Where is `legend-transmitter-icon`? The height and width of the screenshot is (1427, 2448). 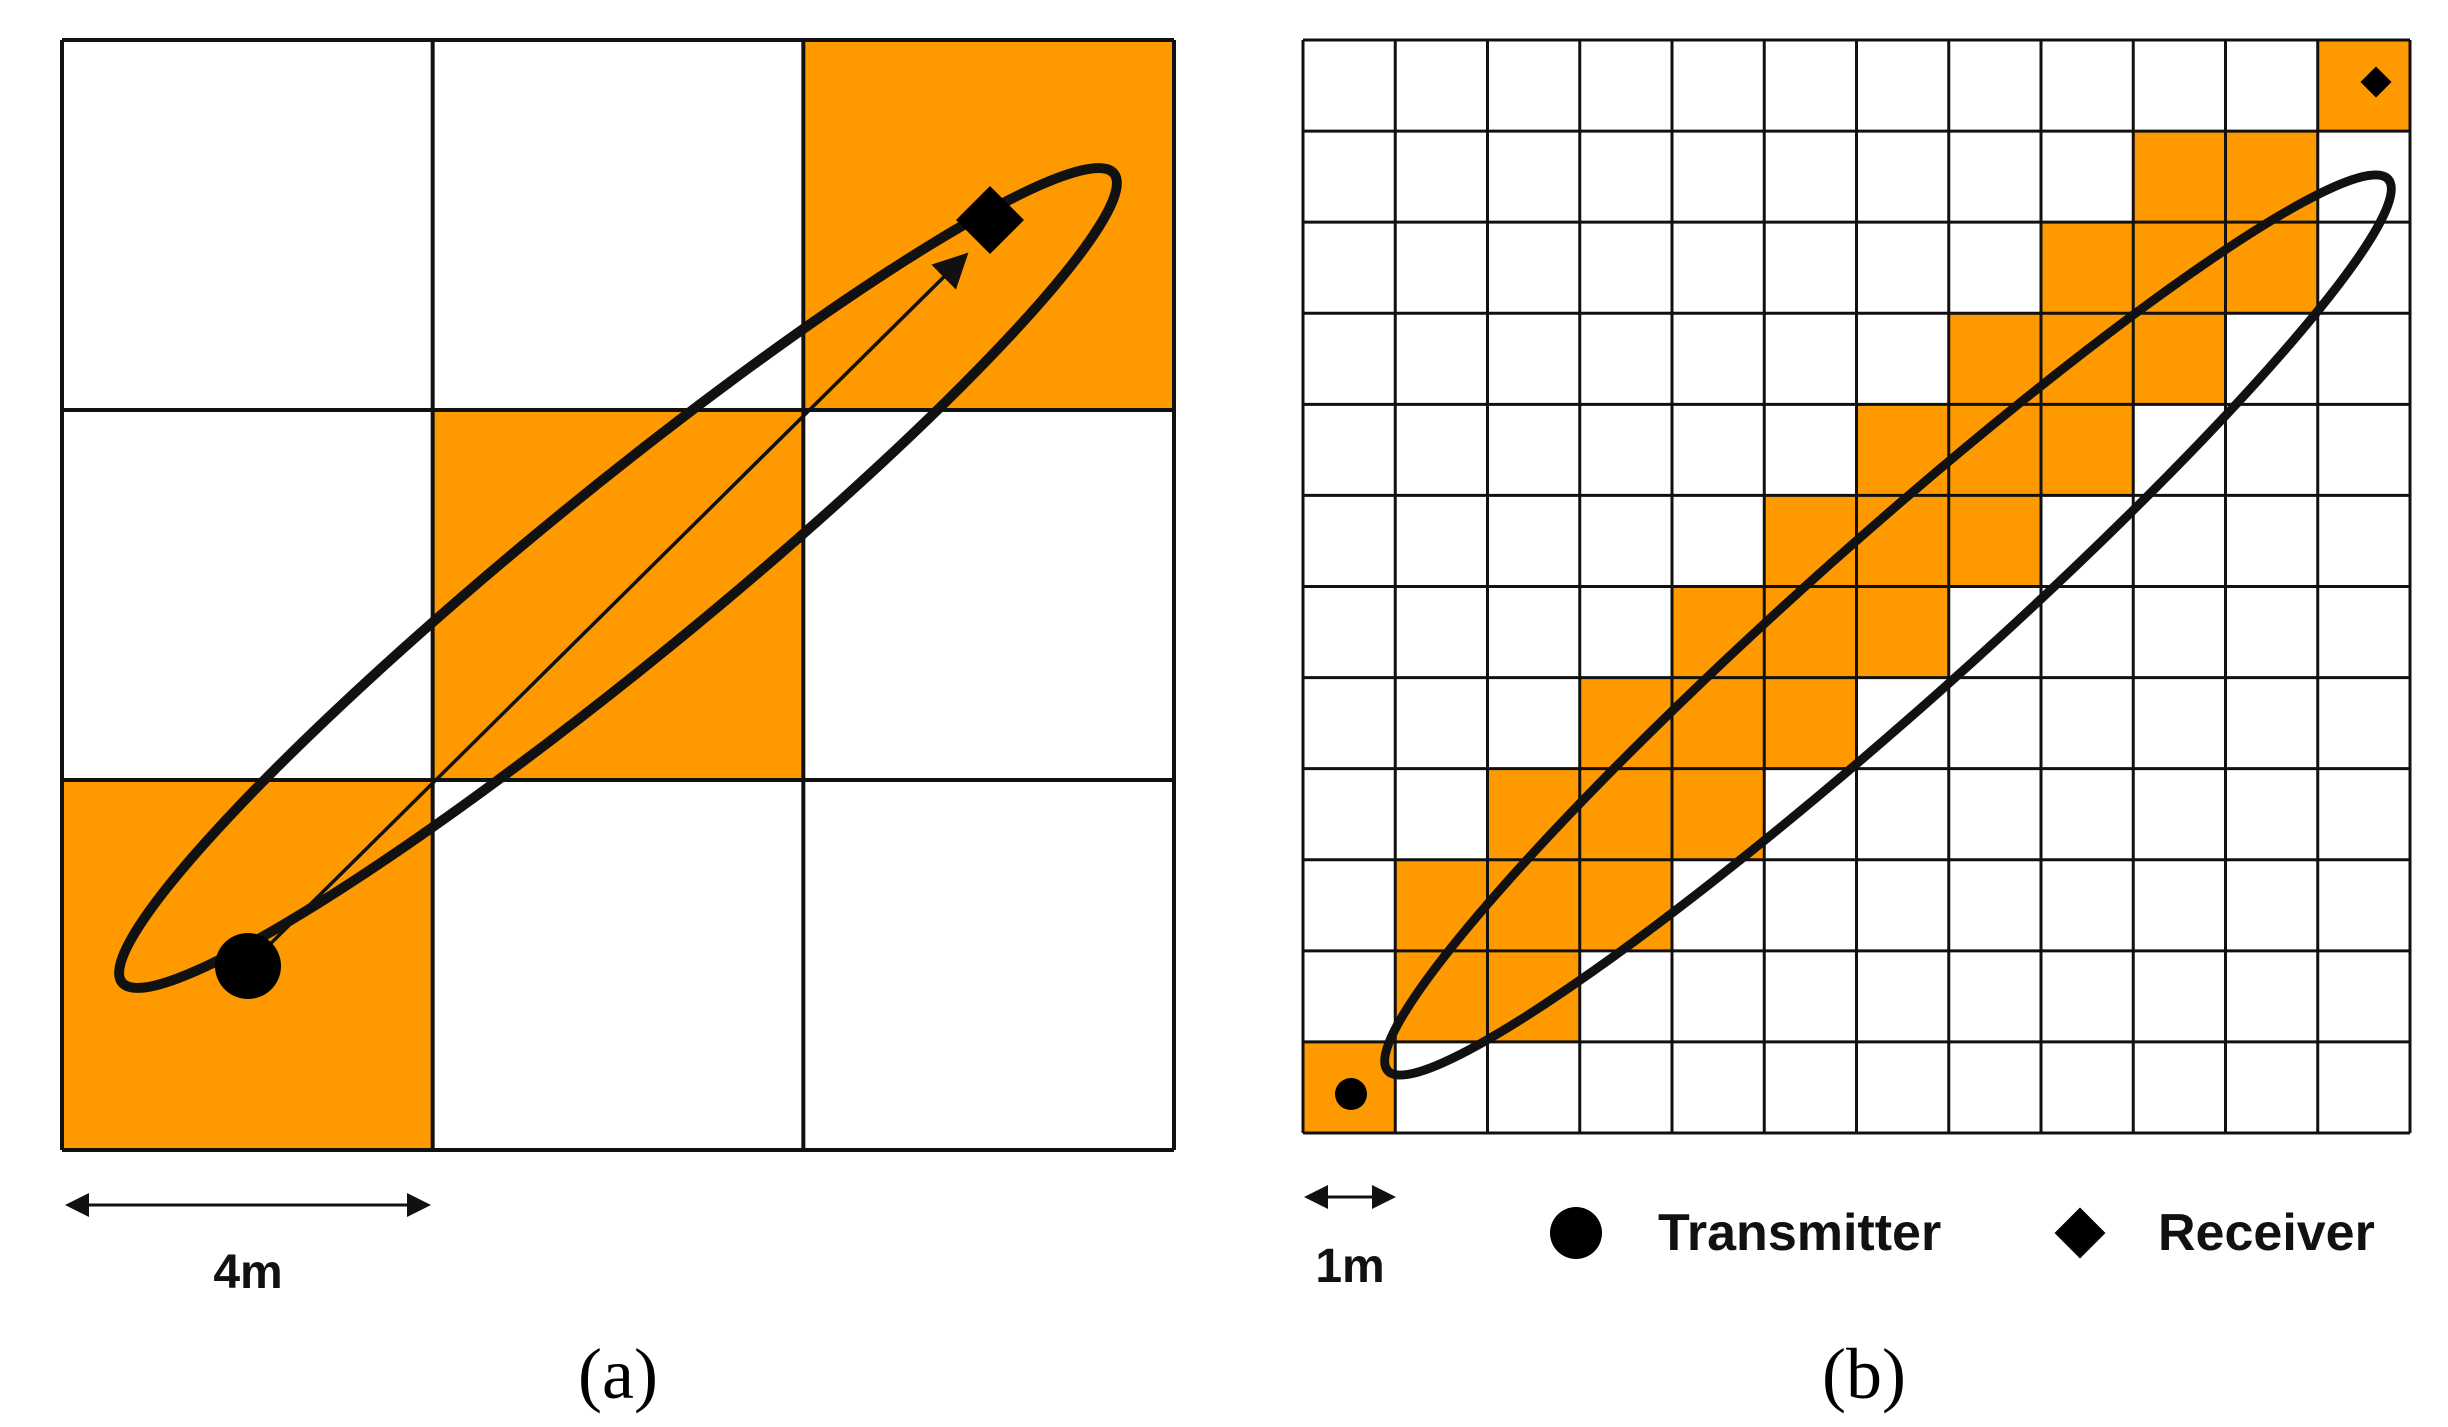 legend-transmitter-icon is located at coordinates (1576, 1233).